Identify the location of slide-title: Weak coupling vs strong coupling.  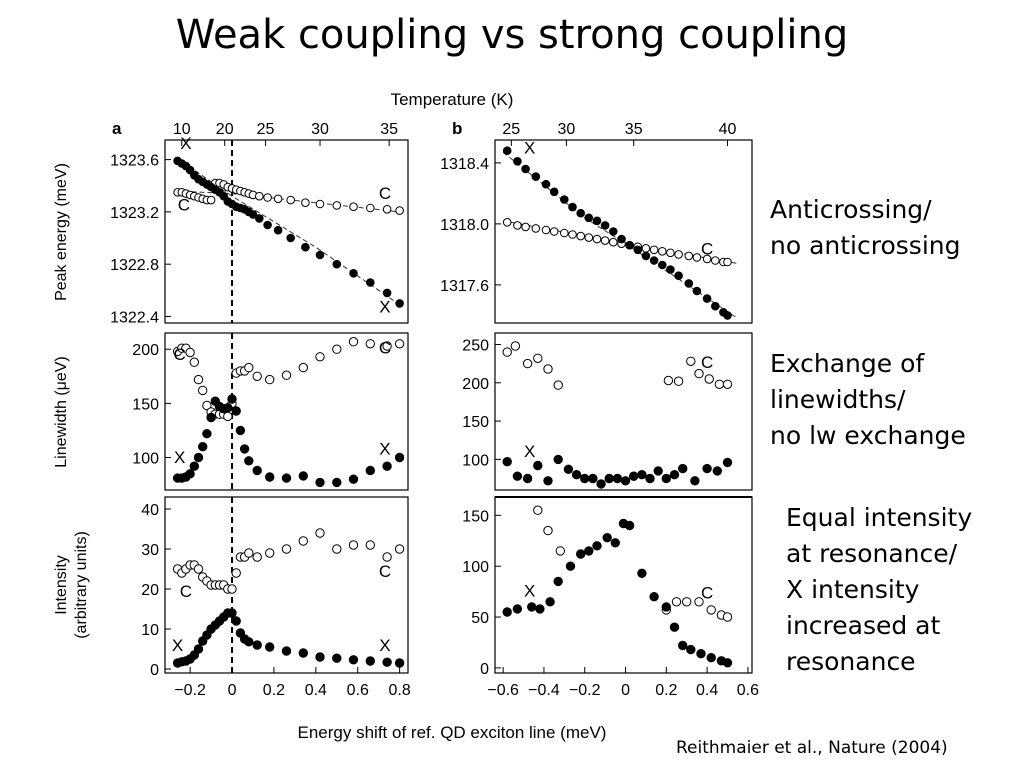
(512, 35).